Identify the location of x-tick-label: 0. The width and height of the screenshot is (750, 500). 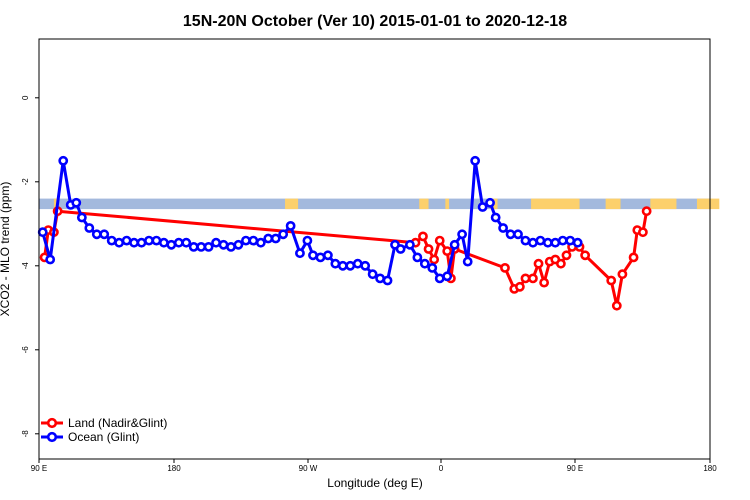
(441, 468).